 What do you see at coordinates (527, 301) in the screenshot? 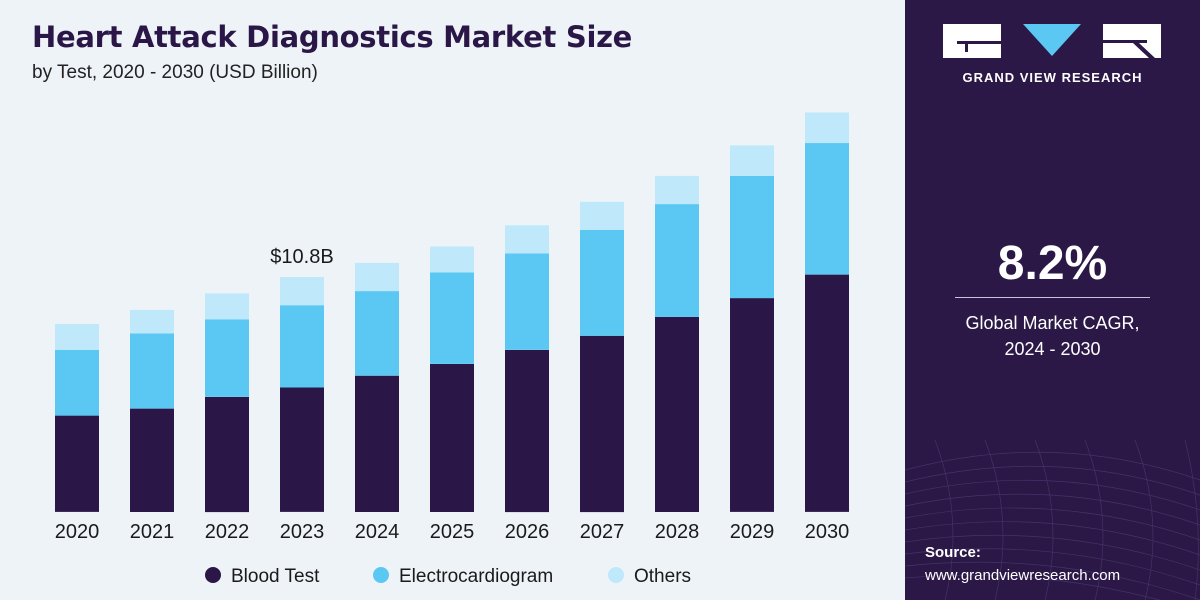
I see `bar-segment-electrocardiogram-2026` at bounding box center [527, 301].